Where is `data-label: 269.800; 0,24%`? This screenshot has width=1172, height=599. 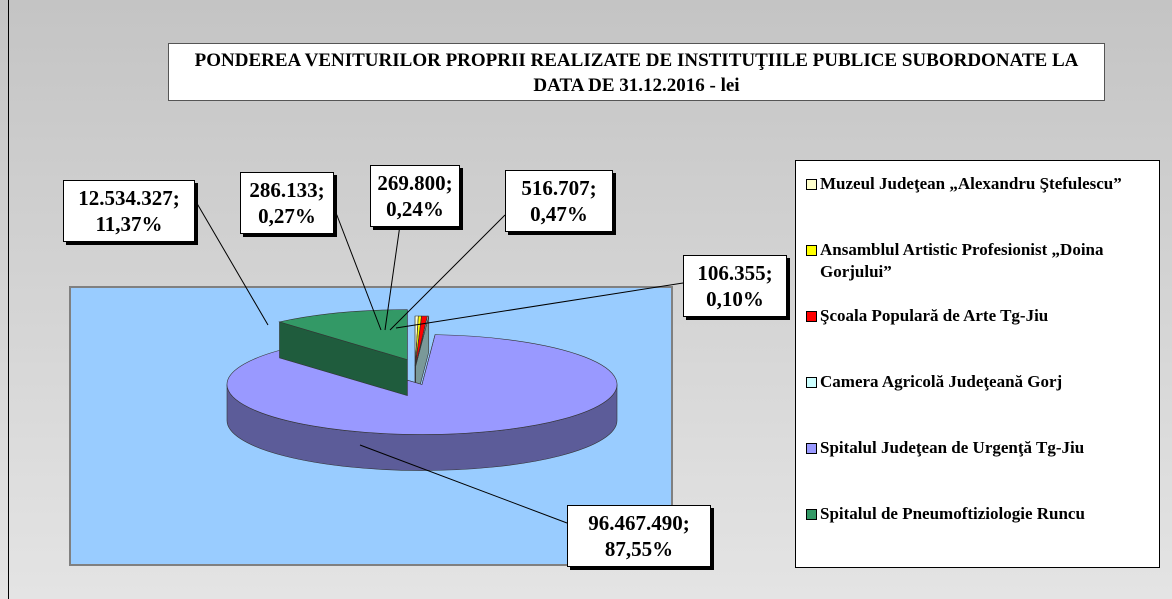 data-label: 269.800; 0,24% is located at coordinates (415, 196).